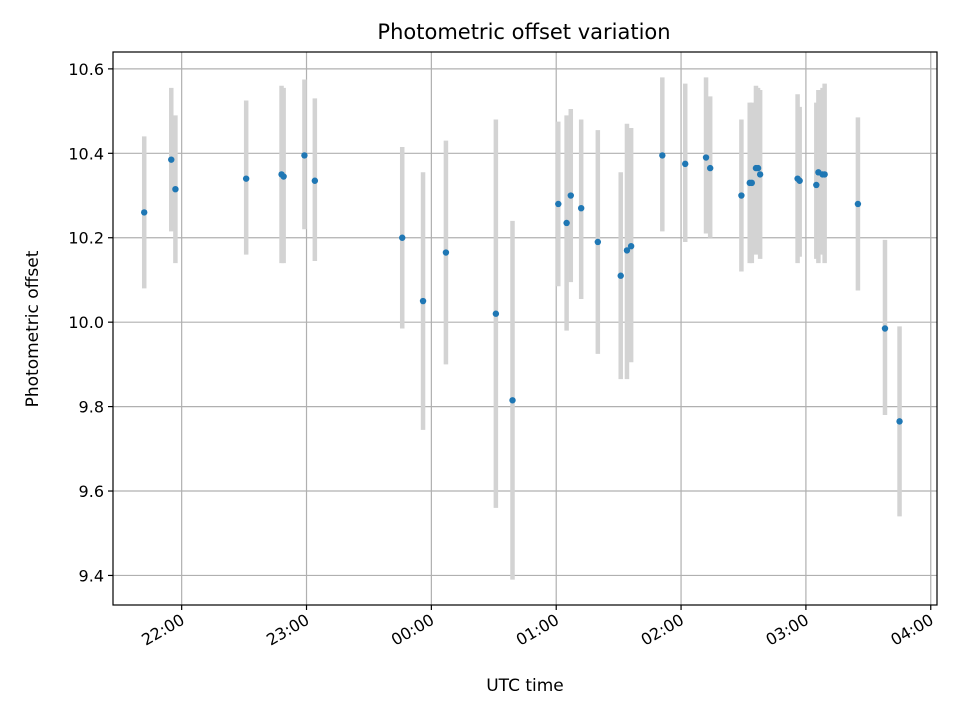 The width and height of the screenshot is (960, 720). Describe the element at coordinates (525, 686) in the screenshot. I see `x-axis-title: UTC time` at that location.